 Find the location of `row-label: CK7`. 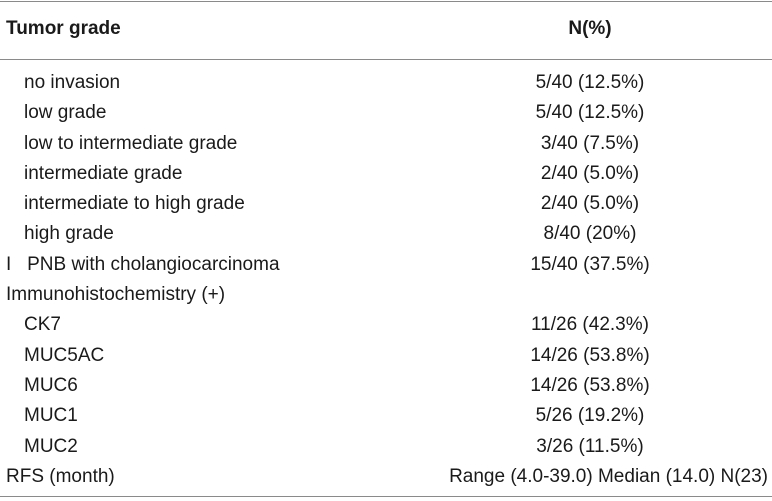

row-label: CK7 is located at coordinates (42, 325).